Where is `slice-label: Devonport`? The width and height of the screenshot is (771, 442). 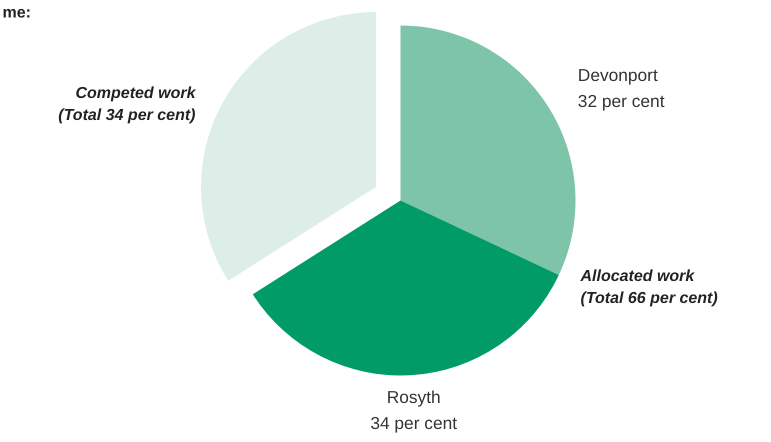
slice-label: Devonport is located at coordinates (618, 74).